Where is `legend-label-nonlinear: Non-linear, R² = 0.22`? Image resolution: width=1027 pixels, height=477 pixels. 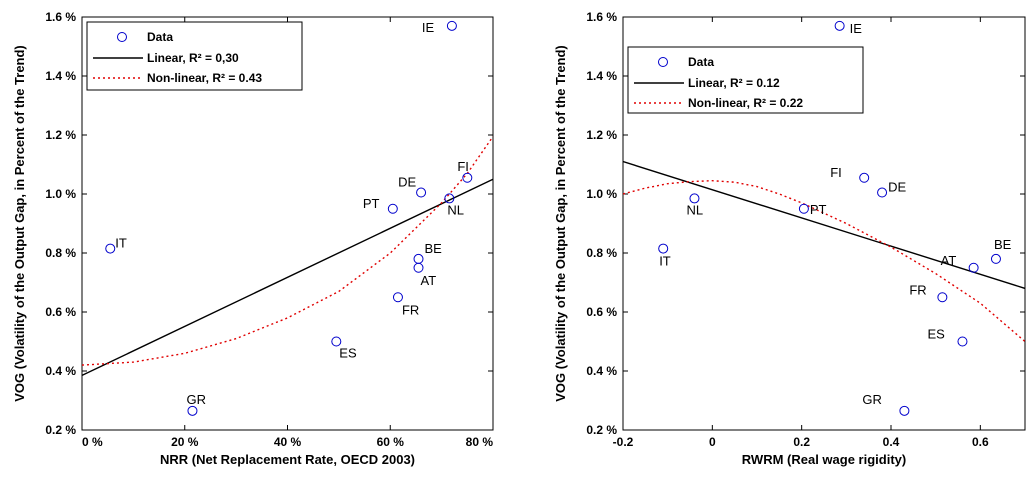 legend-label-nonlinear: Non-linear, R² = 0.22 is located at coordinates (745, 103).